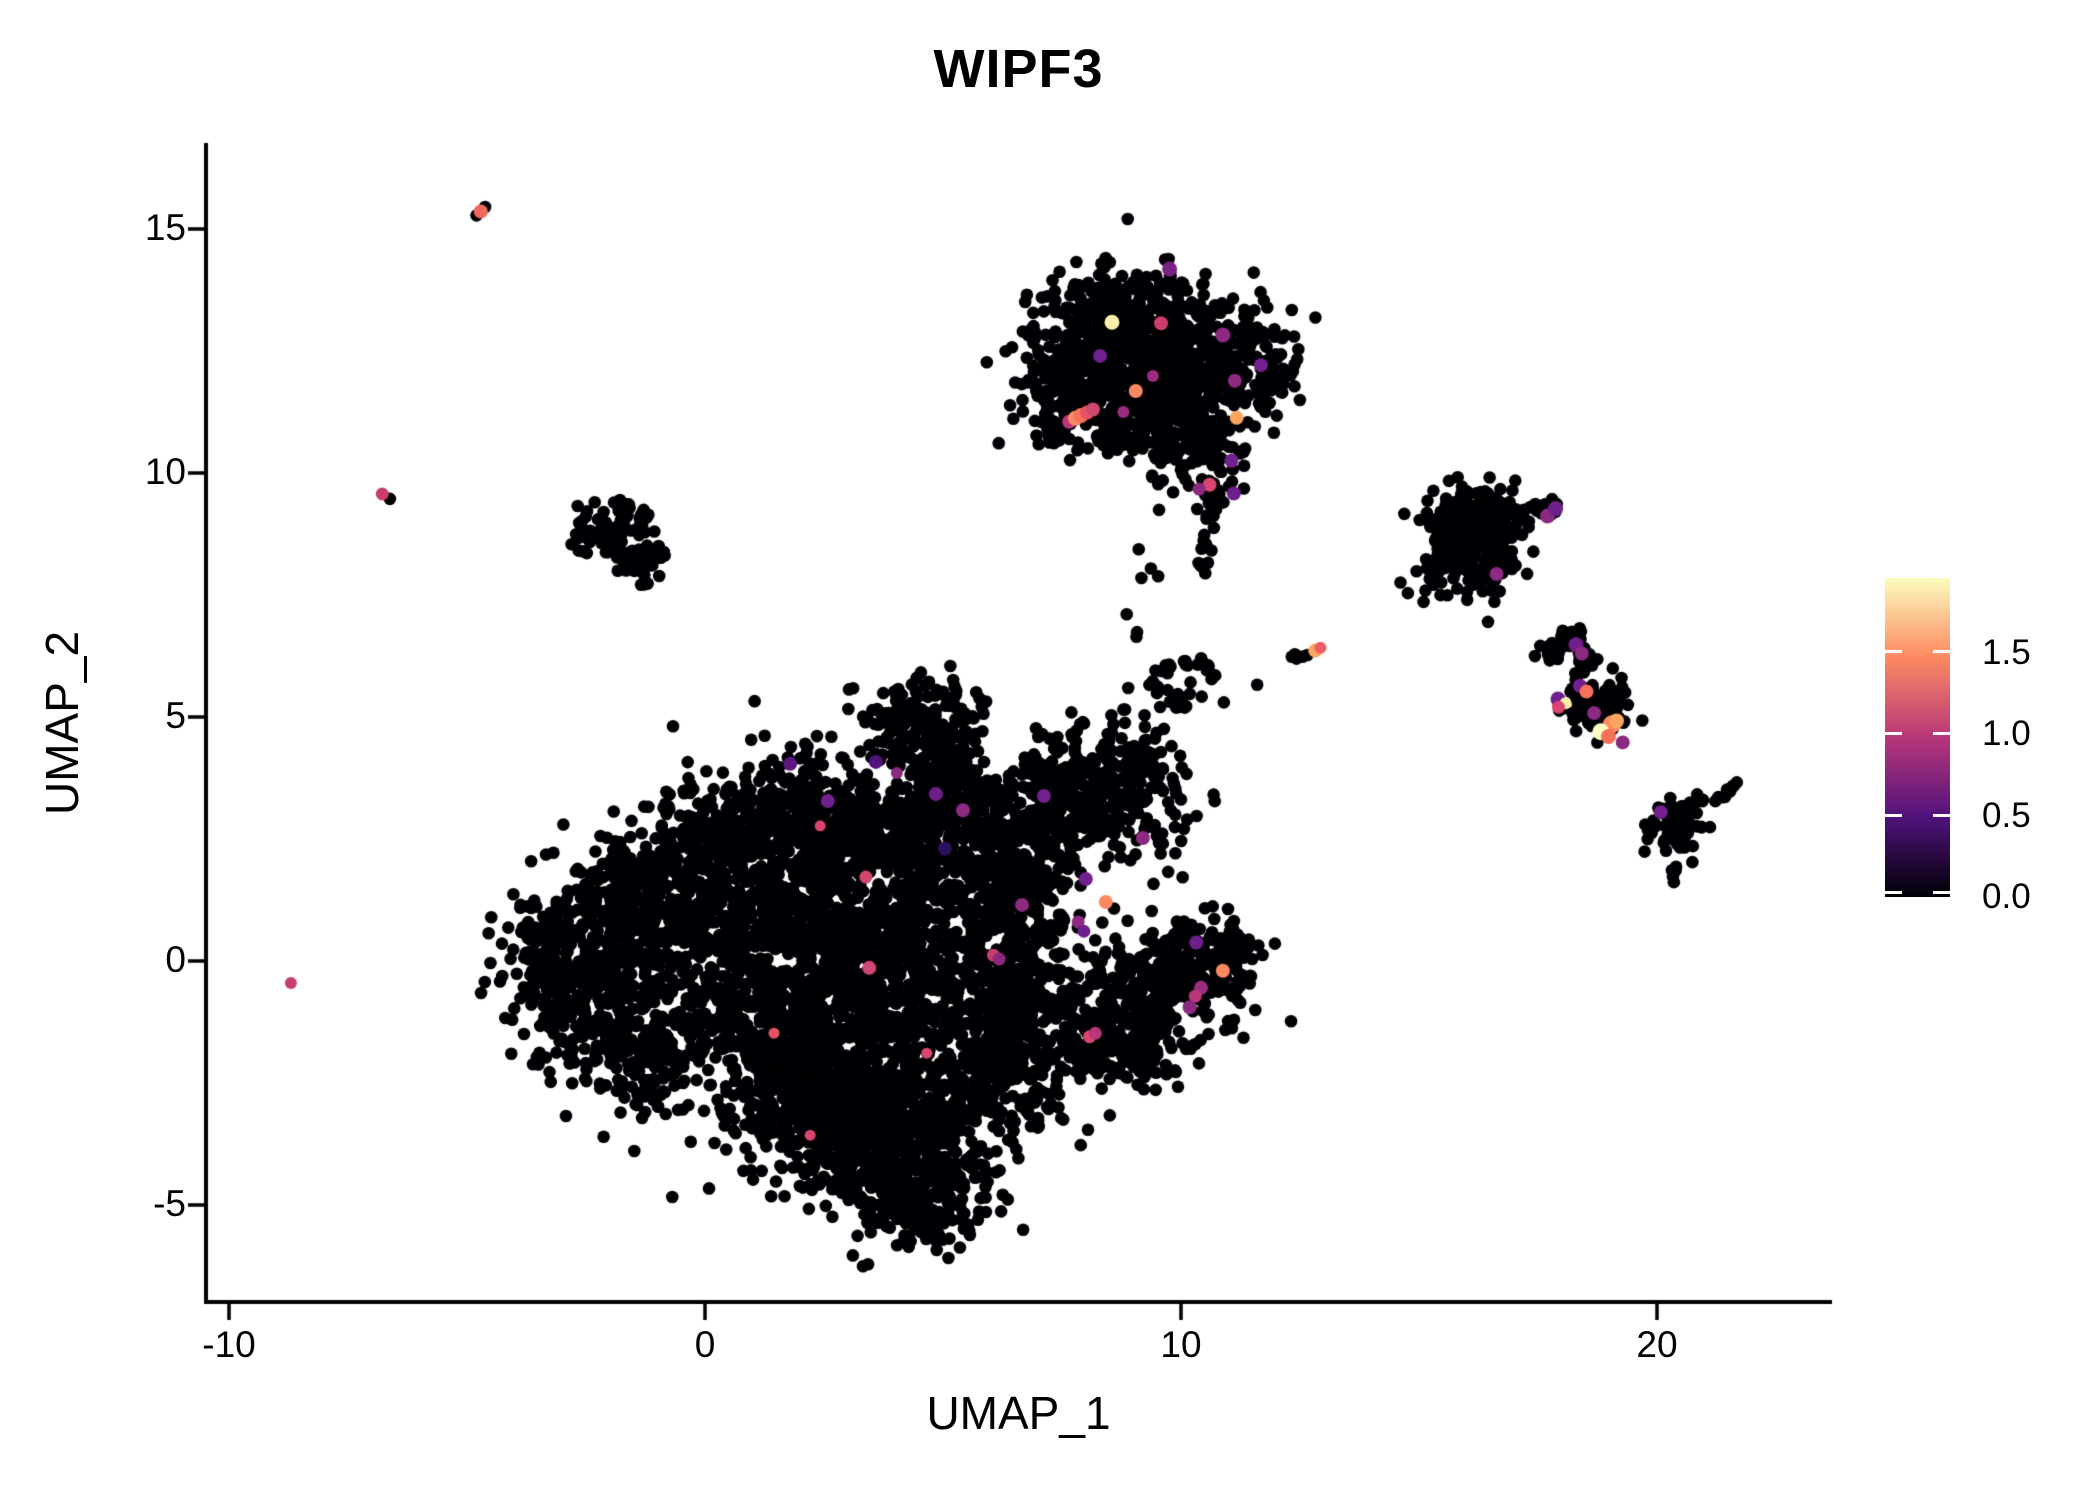 The width and height of the screenshot is (2100, 1500). I want to click on legend-tick-label: 0.0, so click(2006, 896).